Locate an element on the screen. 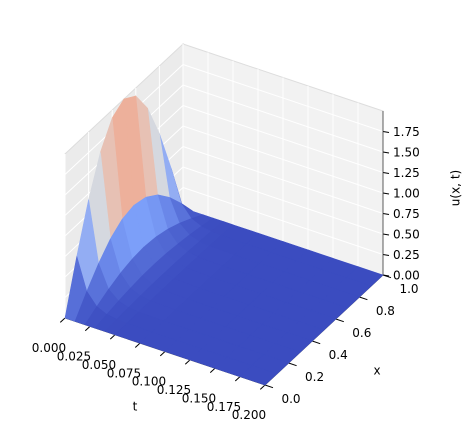 This screenshot has height=440, width=474. z-tick-label: 0.75 is located at coordinates (406, 214).